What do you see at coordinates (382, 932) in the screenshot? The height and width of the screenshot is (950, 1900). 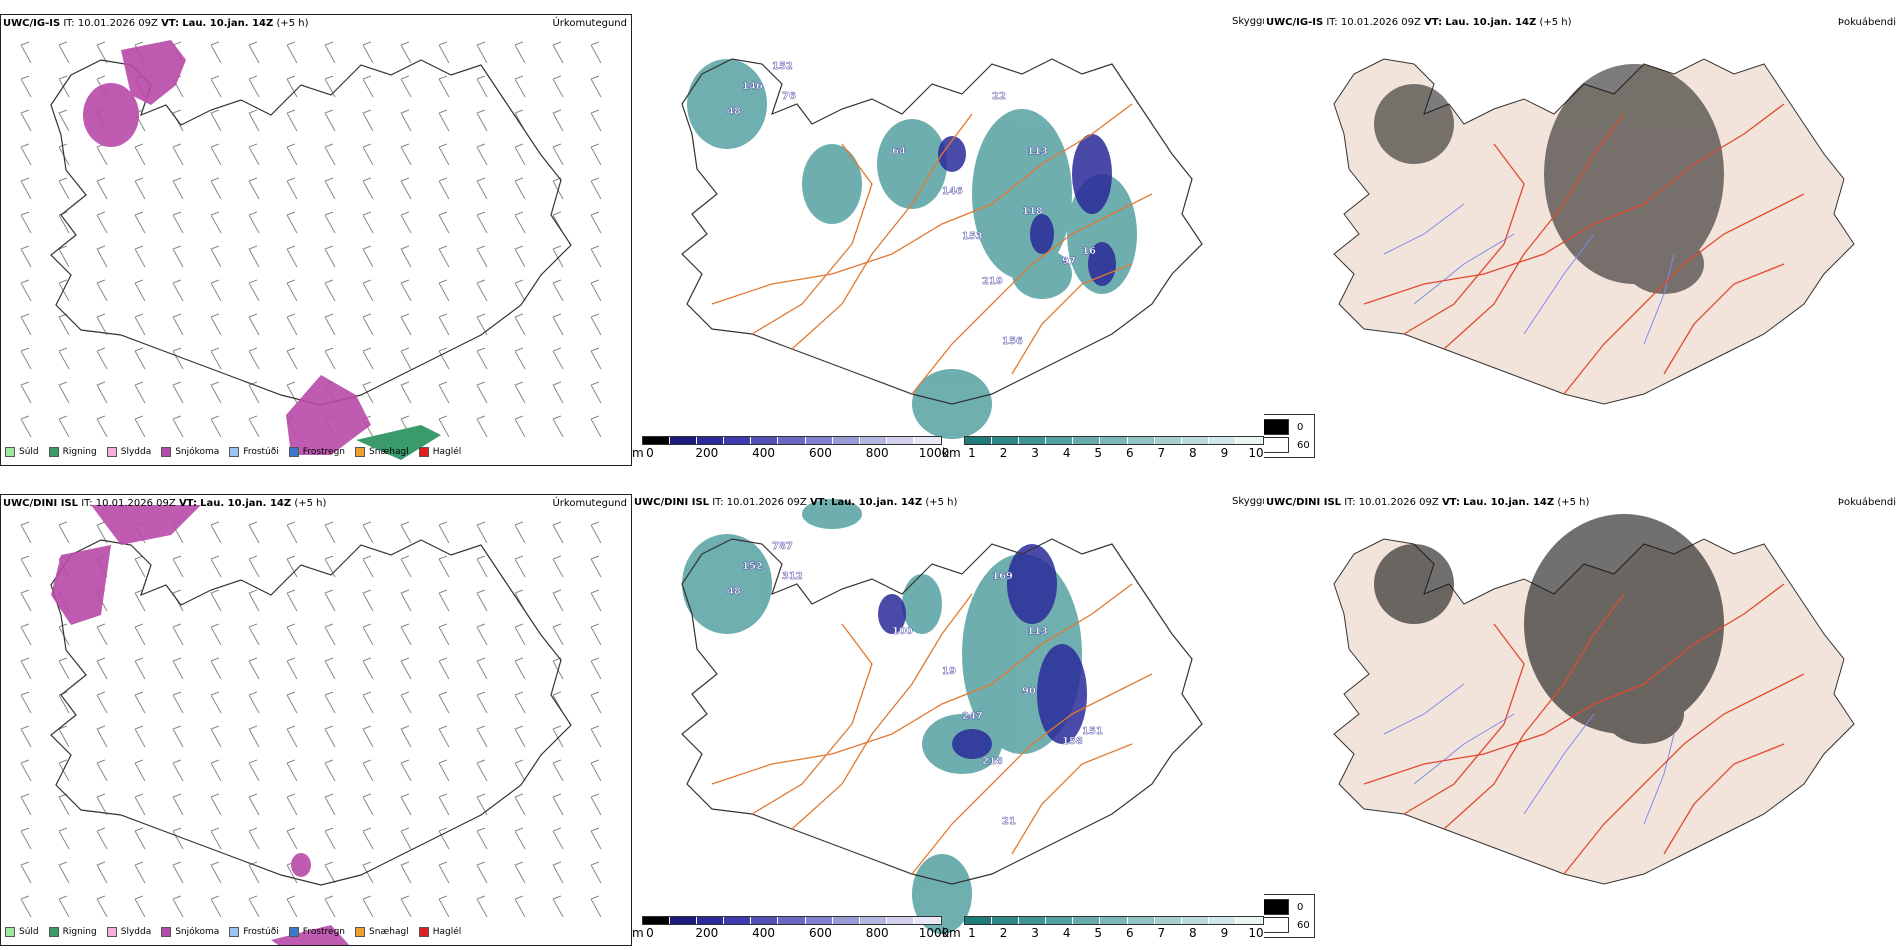 I see `legend-item: Snæhagl` at bounding box center [382, 932].